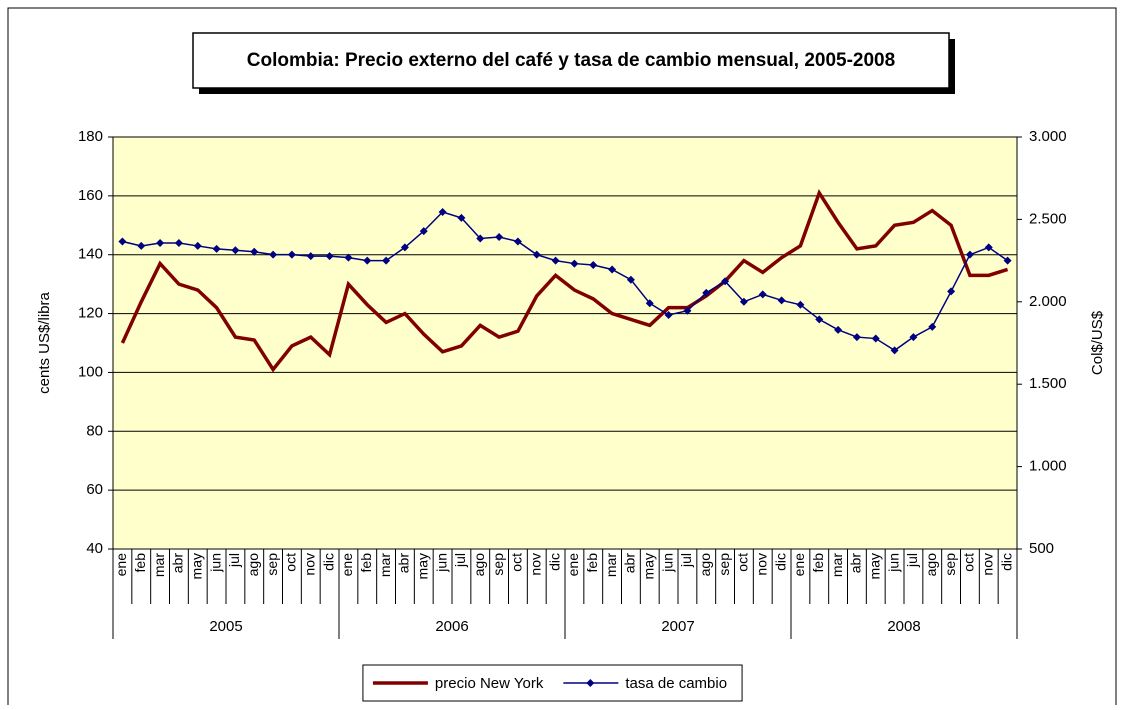 The height and width of the screenshot is (710, 1125). I want to click on group-label: 2005, so click(225, 626).